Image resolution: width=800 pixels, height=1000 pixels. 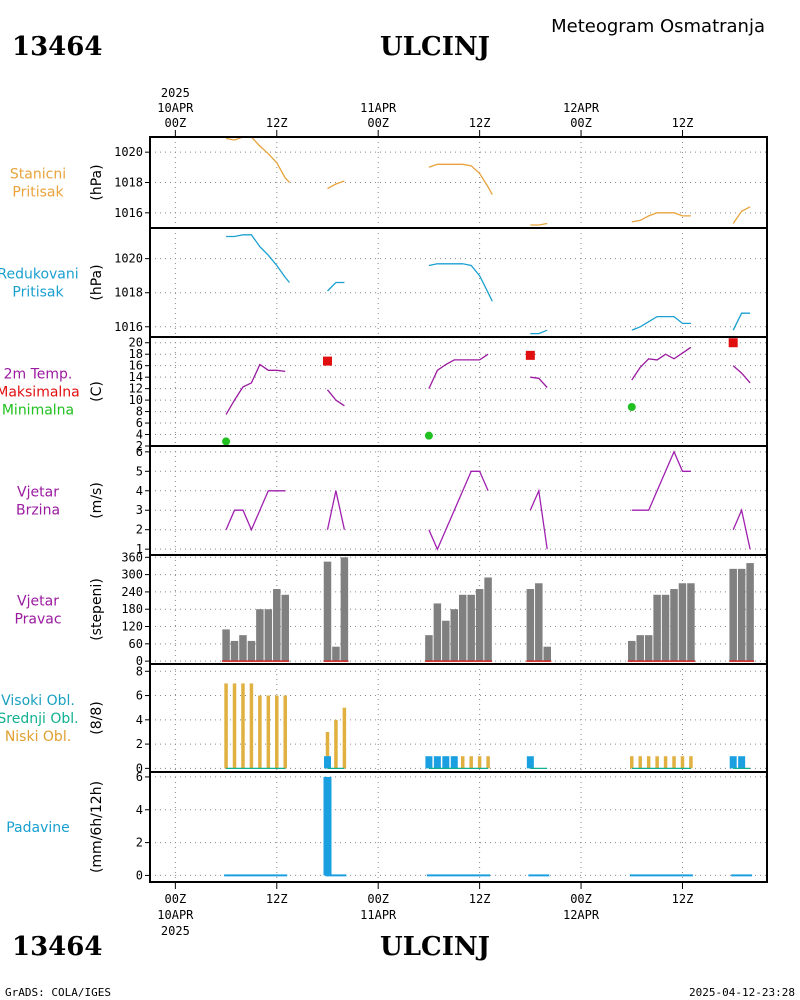 I want to click on panel-frame, so click(x=458, y=182).